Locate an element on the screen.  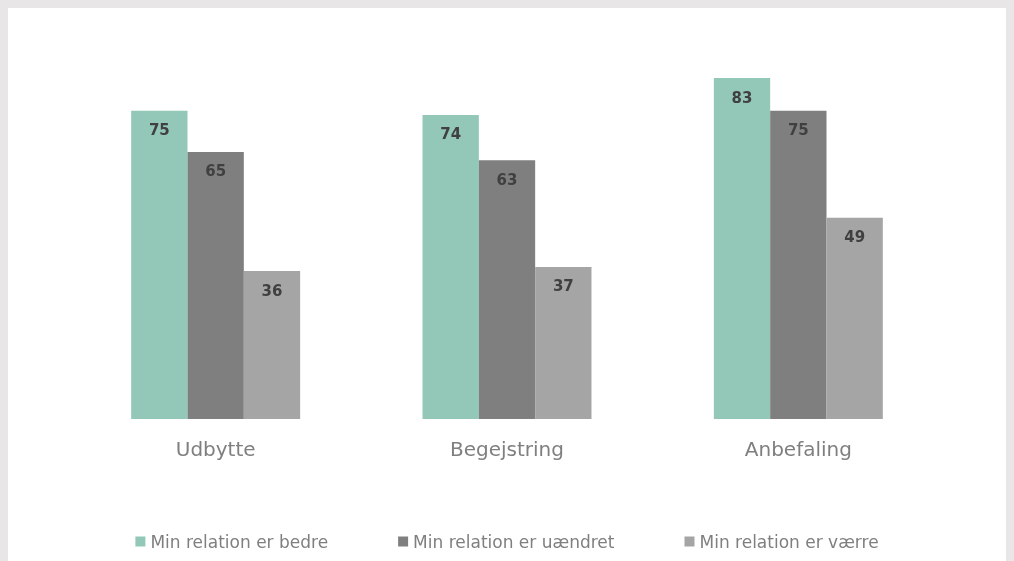
x-tick-label: Begejstring is located at coordinates (507, 449).